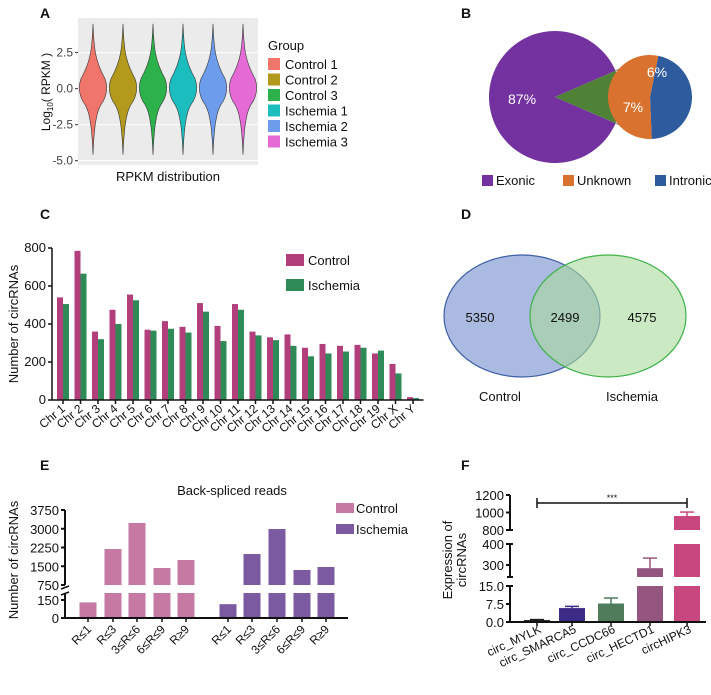 This screenshot has width=711, height=695. What do you see at coordinates (46, 77) in the screenshot?
I see `y-axis-label-part: ( RPKM )` at bounding box center [46, 77].